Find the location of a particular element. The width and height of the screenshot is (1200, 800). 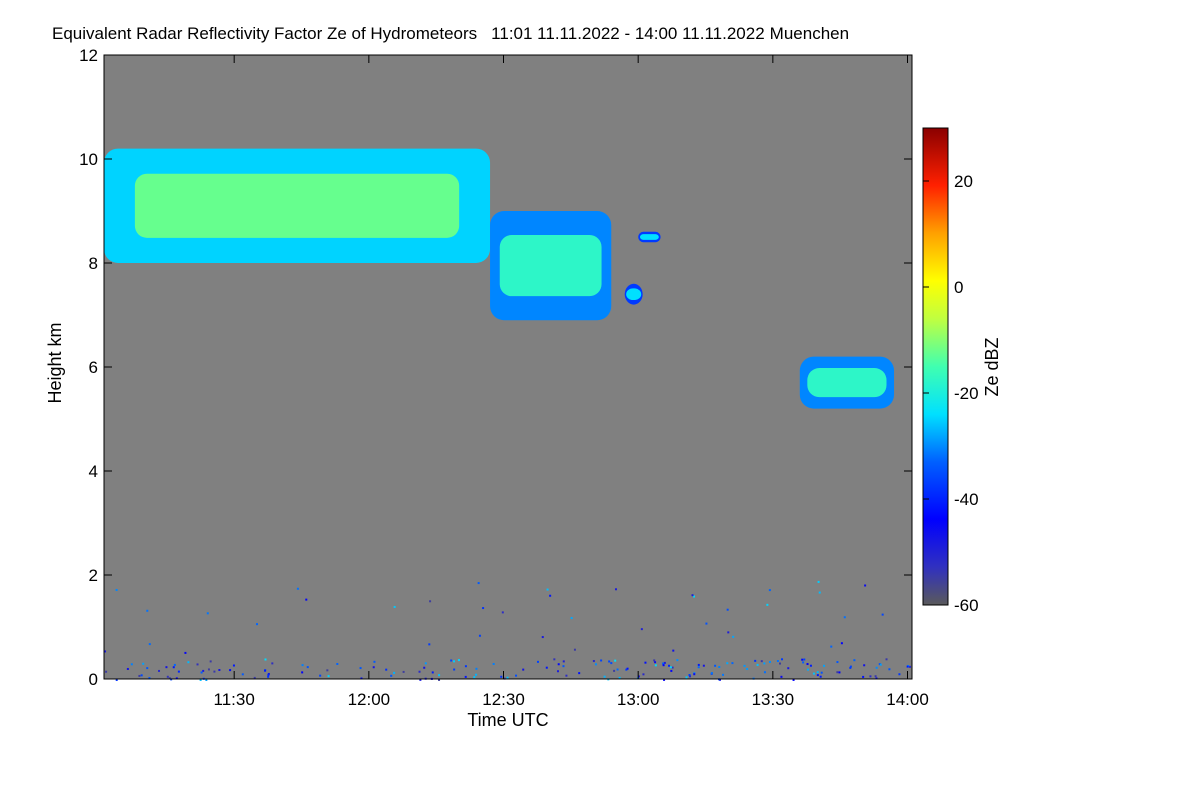

upper-cloud-main-core is located at coordinates (297, 205).